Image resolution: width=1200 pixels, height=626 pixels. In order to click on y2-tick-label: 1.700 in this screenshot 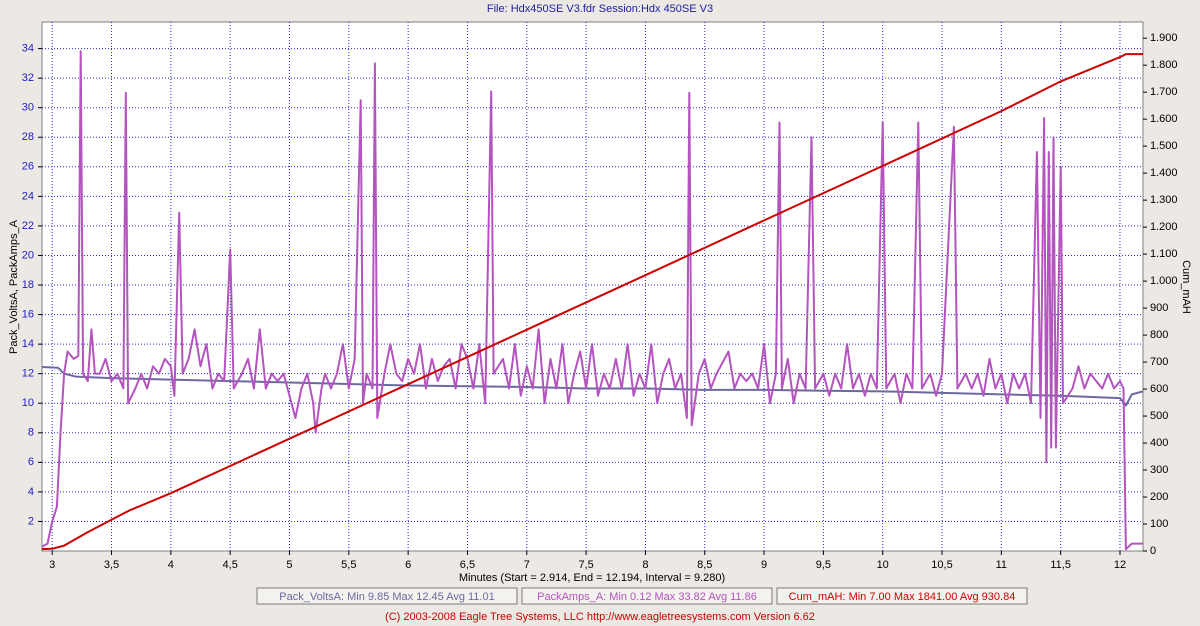, I will do `click(1164, 92)`.